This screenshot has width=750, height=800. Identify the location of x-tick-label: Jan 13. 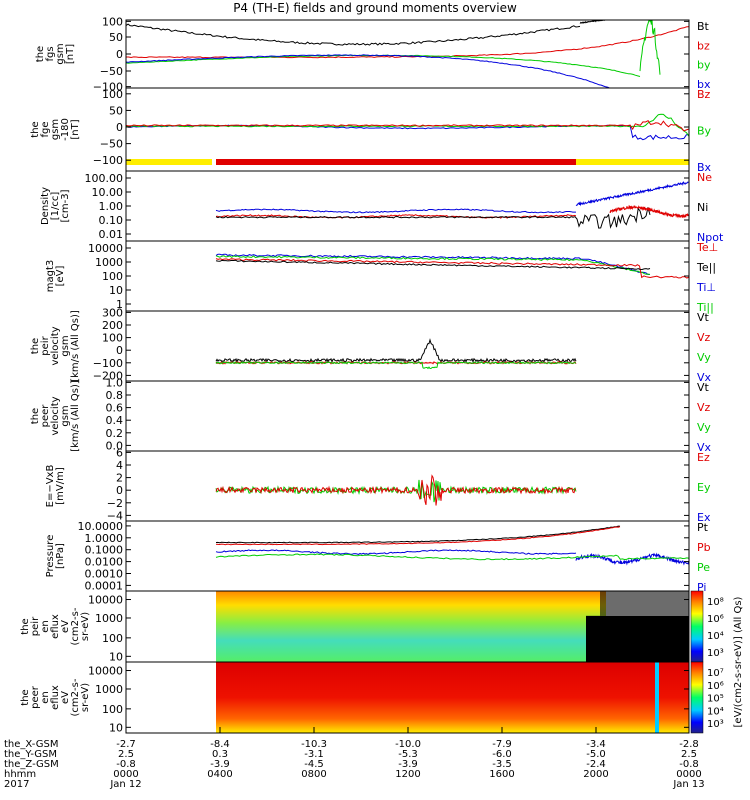
(688, 784).